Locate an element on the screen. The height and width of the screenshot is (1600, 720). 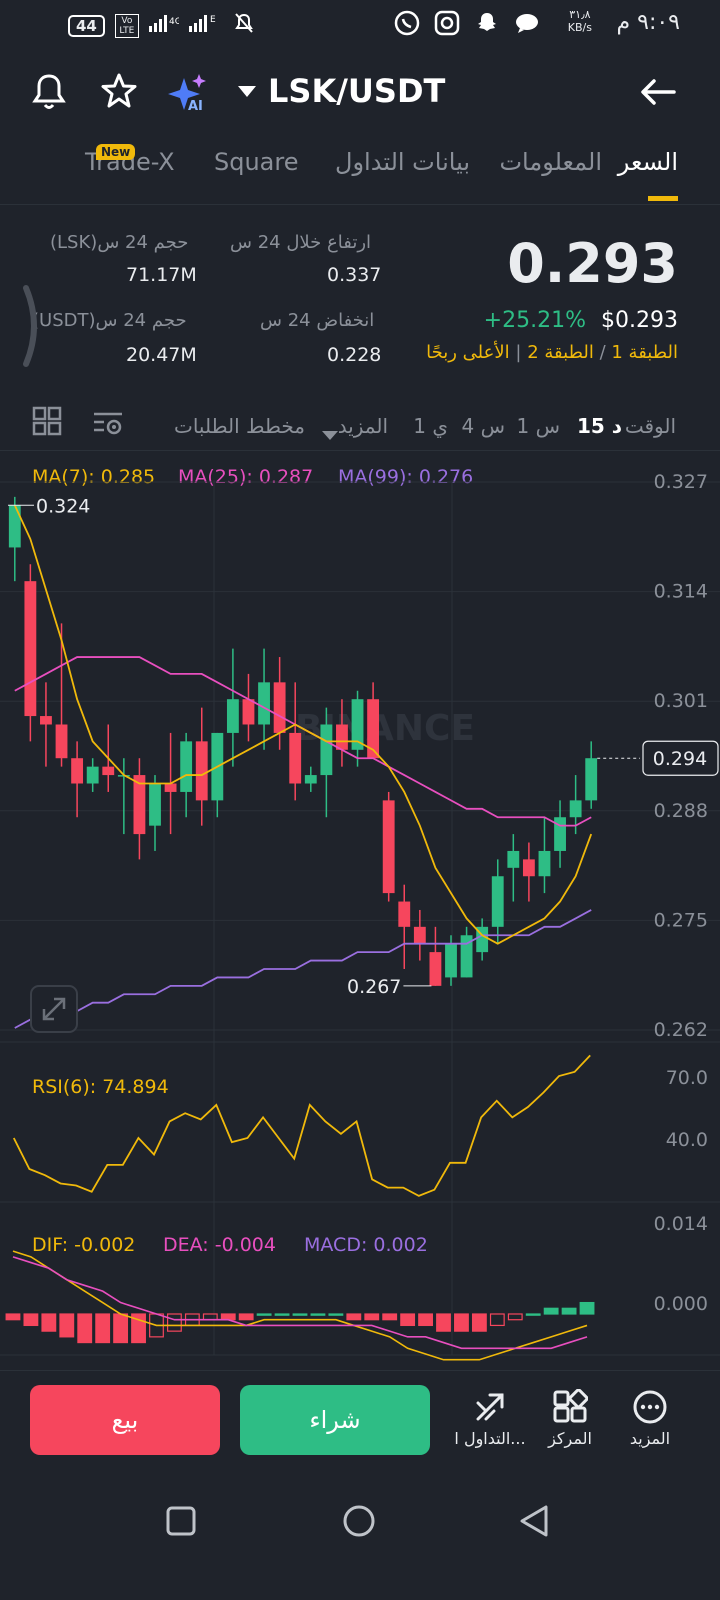
back-arrow-icon is located at coordinates (658, 94).